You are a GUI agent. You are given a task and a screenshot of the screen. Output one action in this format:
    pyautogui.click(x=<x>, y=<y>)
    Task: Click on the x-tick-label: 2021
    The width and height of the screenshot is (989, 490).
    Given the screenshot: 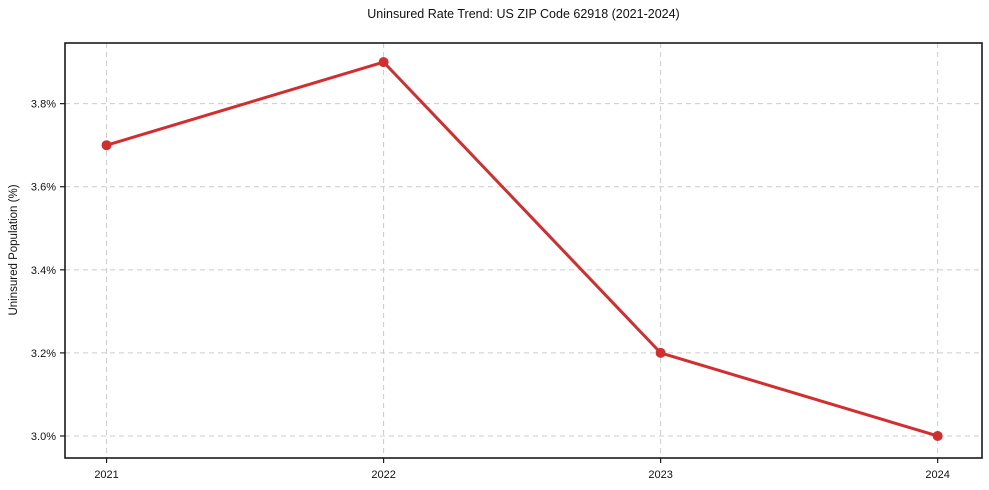 What is the action you would take?
    pyautogui.click(x=106, y=475)
    